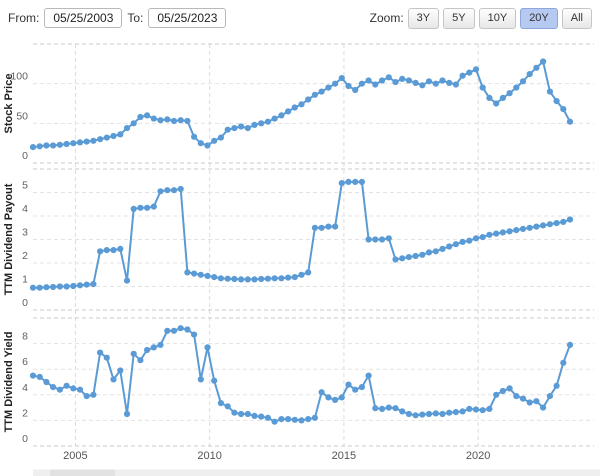 This screenshot has height=476, width=600. Describe the element at coordinates (187, 18) in the screenshot. I see `to-date-input` at that location.